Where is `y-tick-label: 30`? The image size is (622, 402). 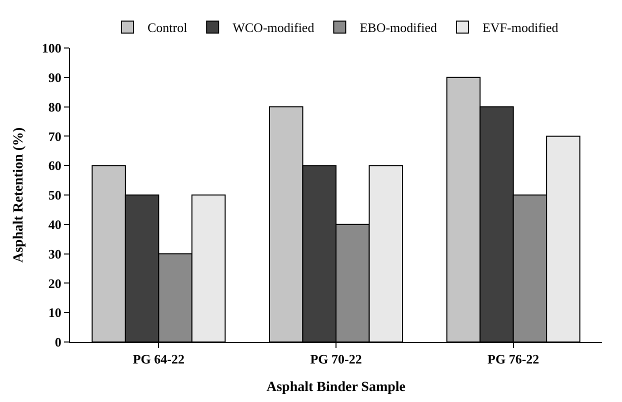
y-tick-label: 30 is located at coordinates (55, 254).